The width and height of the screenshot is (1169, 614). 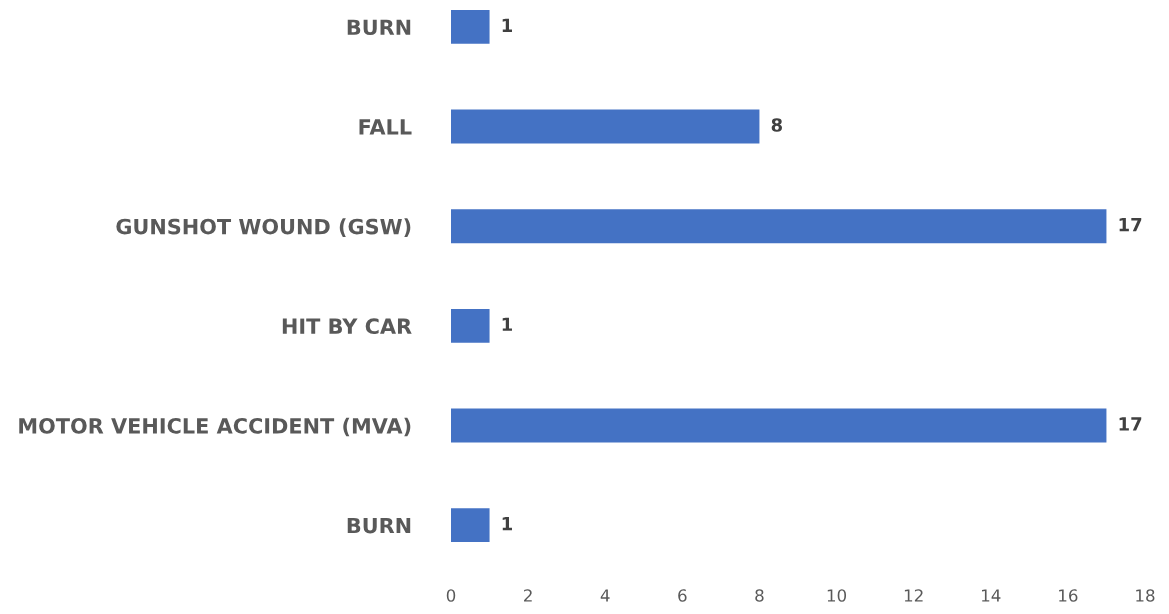 What do you see at coordinates (913, 595) in the screenshot?
I see `x-tick-label: 12` at bounding box center [913, 595].